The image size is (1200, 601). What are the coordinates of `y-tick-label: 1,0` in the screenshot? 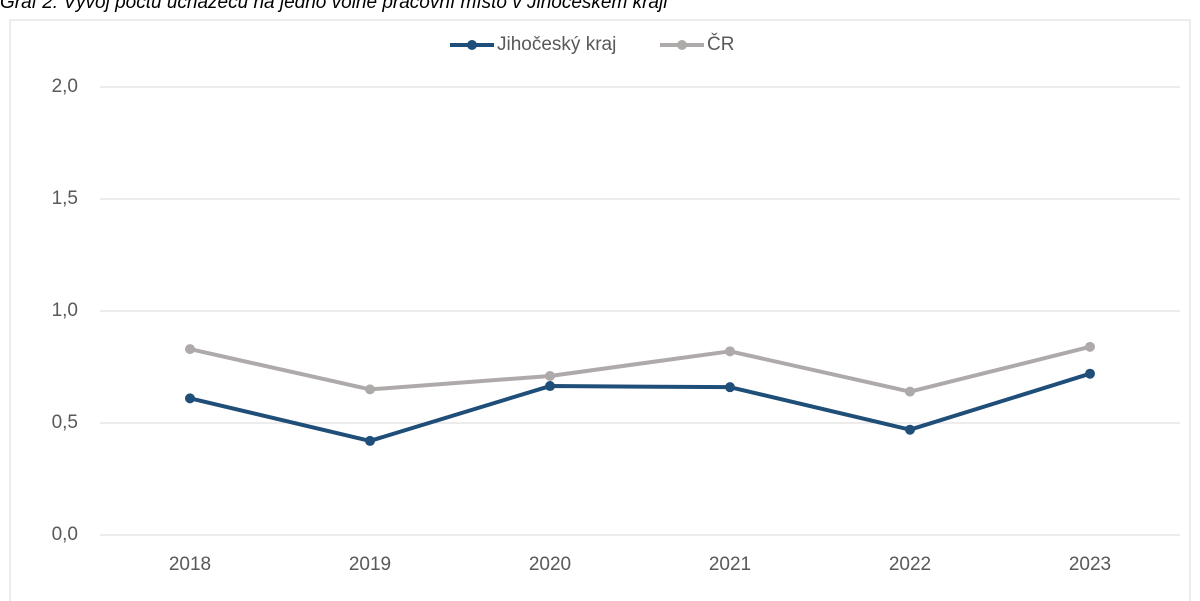 It's located at (65, 310).